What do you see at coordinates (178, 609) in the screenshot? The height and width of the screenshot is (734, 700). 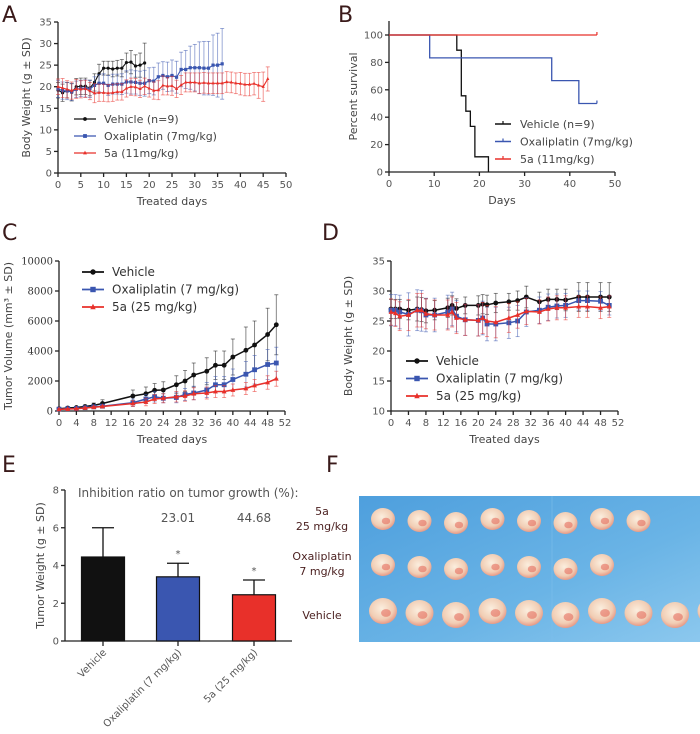 I see `bar-oxaliplatin` at bounding box center [178, 609].